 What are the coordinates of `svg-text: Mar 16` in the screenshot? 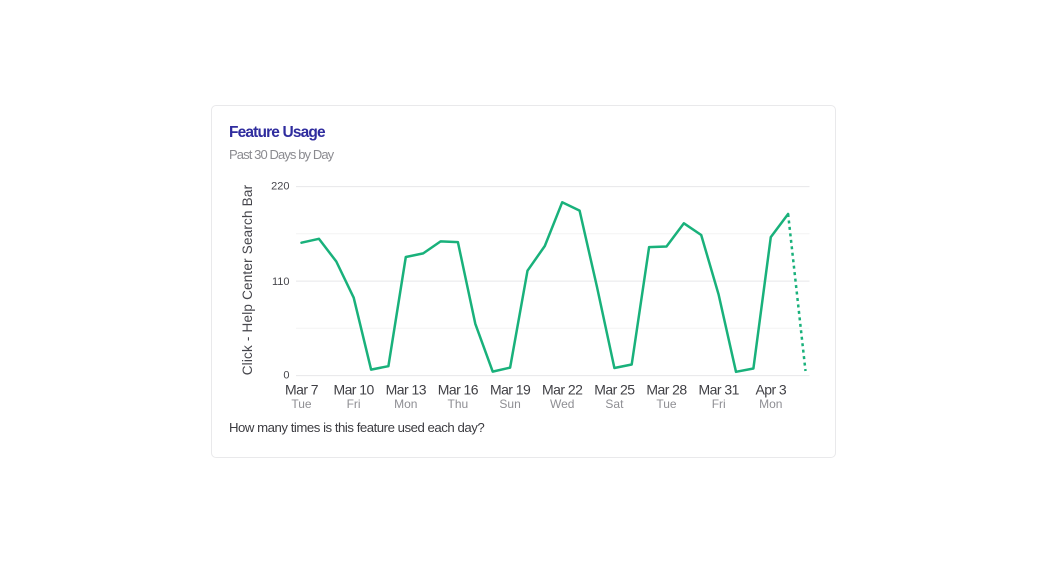 It's located at (458, 390).